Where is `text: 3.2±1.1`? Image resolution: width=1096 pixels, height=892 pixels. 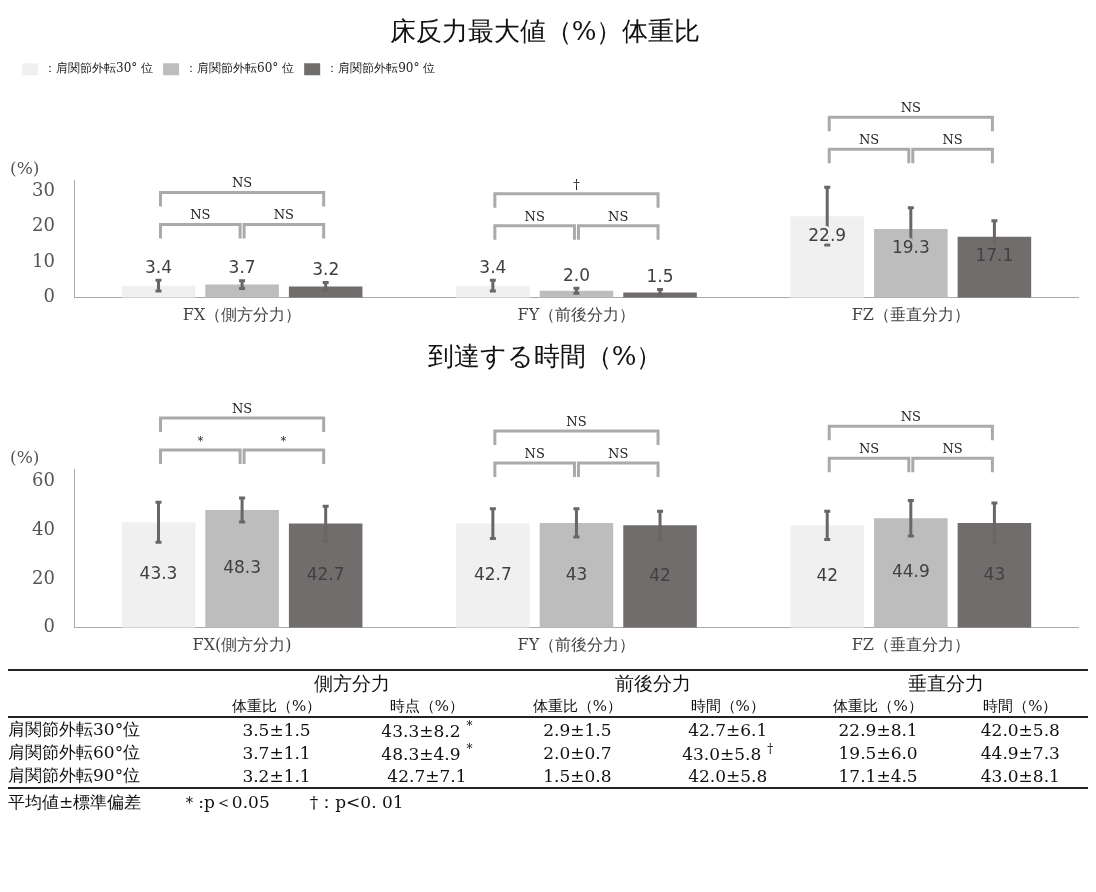
text: 3.2±1.1 is located at coordinates (276, 776).